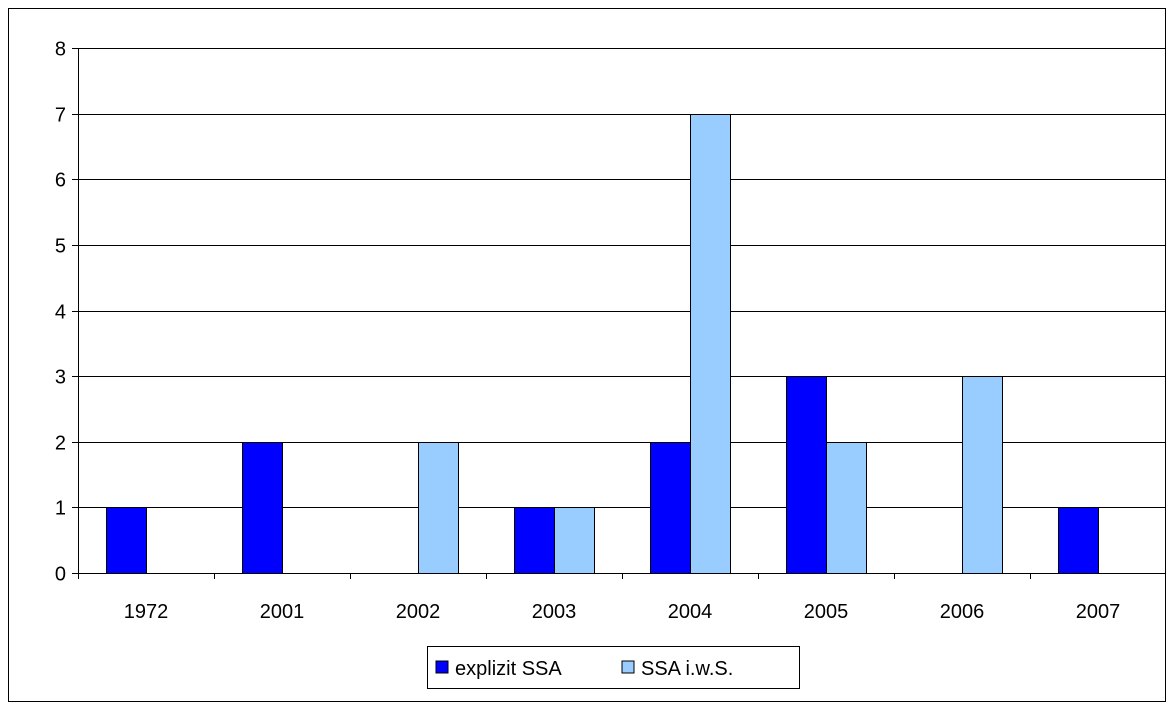  What do you see at coordinates (438, 508) in the screenshot?
I see `bar-ssa-iws-2002` at bounding box center [438, 508].